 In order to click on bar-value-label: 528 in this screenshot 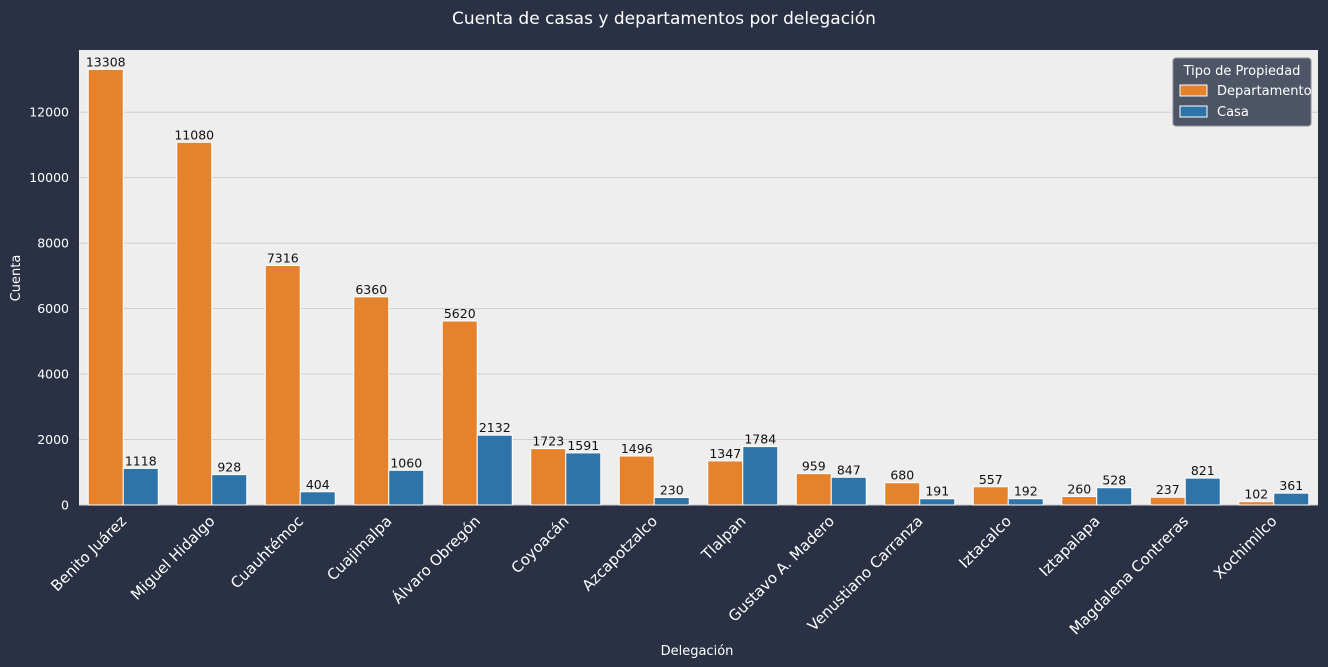, I will do `click(1114, 480)`.